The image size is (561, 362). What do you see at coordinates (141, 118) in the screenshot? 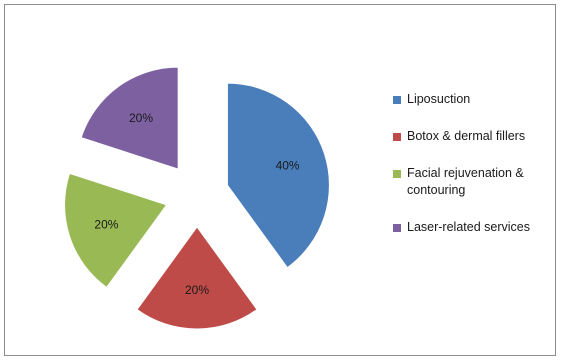
I see `data-label-laser: 20%` at bounding box center [141, 118].